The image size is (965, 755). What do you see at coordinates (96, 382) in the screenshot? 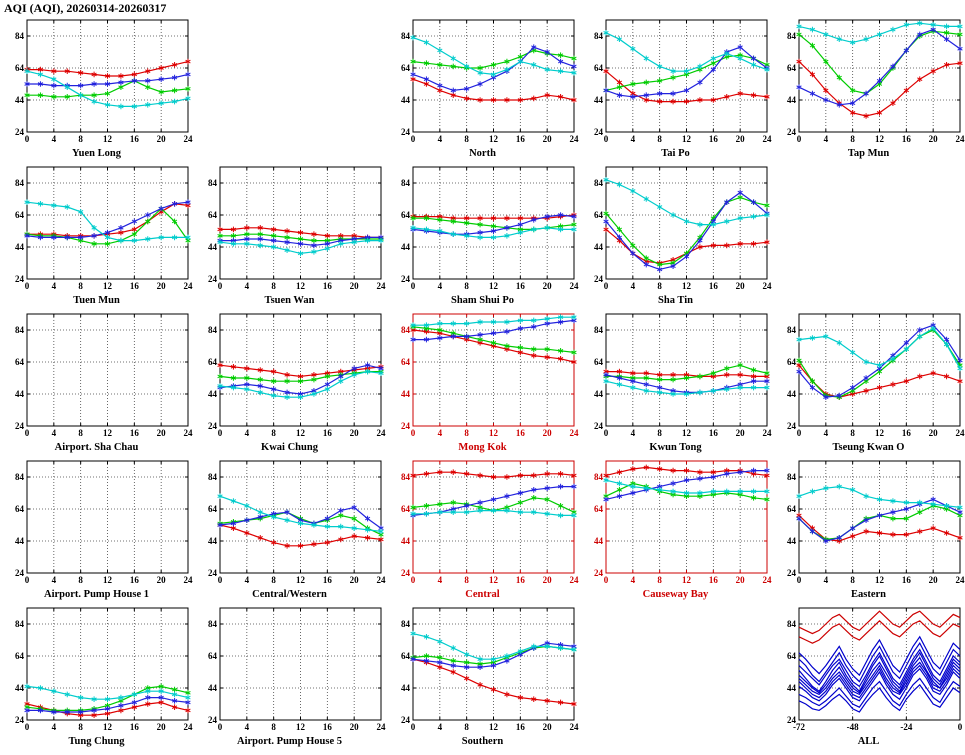
I see `chart-airport-sha-chau: 0 4 8 12 16 20 24 24 44 64 84 Airport. Sha Chau` at bounding box center [96, 382].